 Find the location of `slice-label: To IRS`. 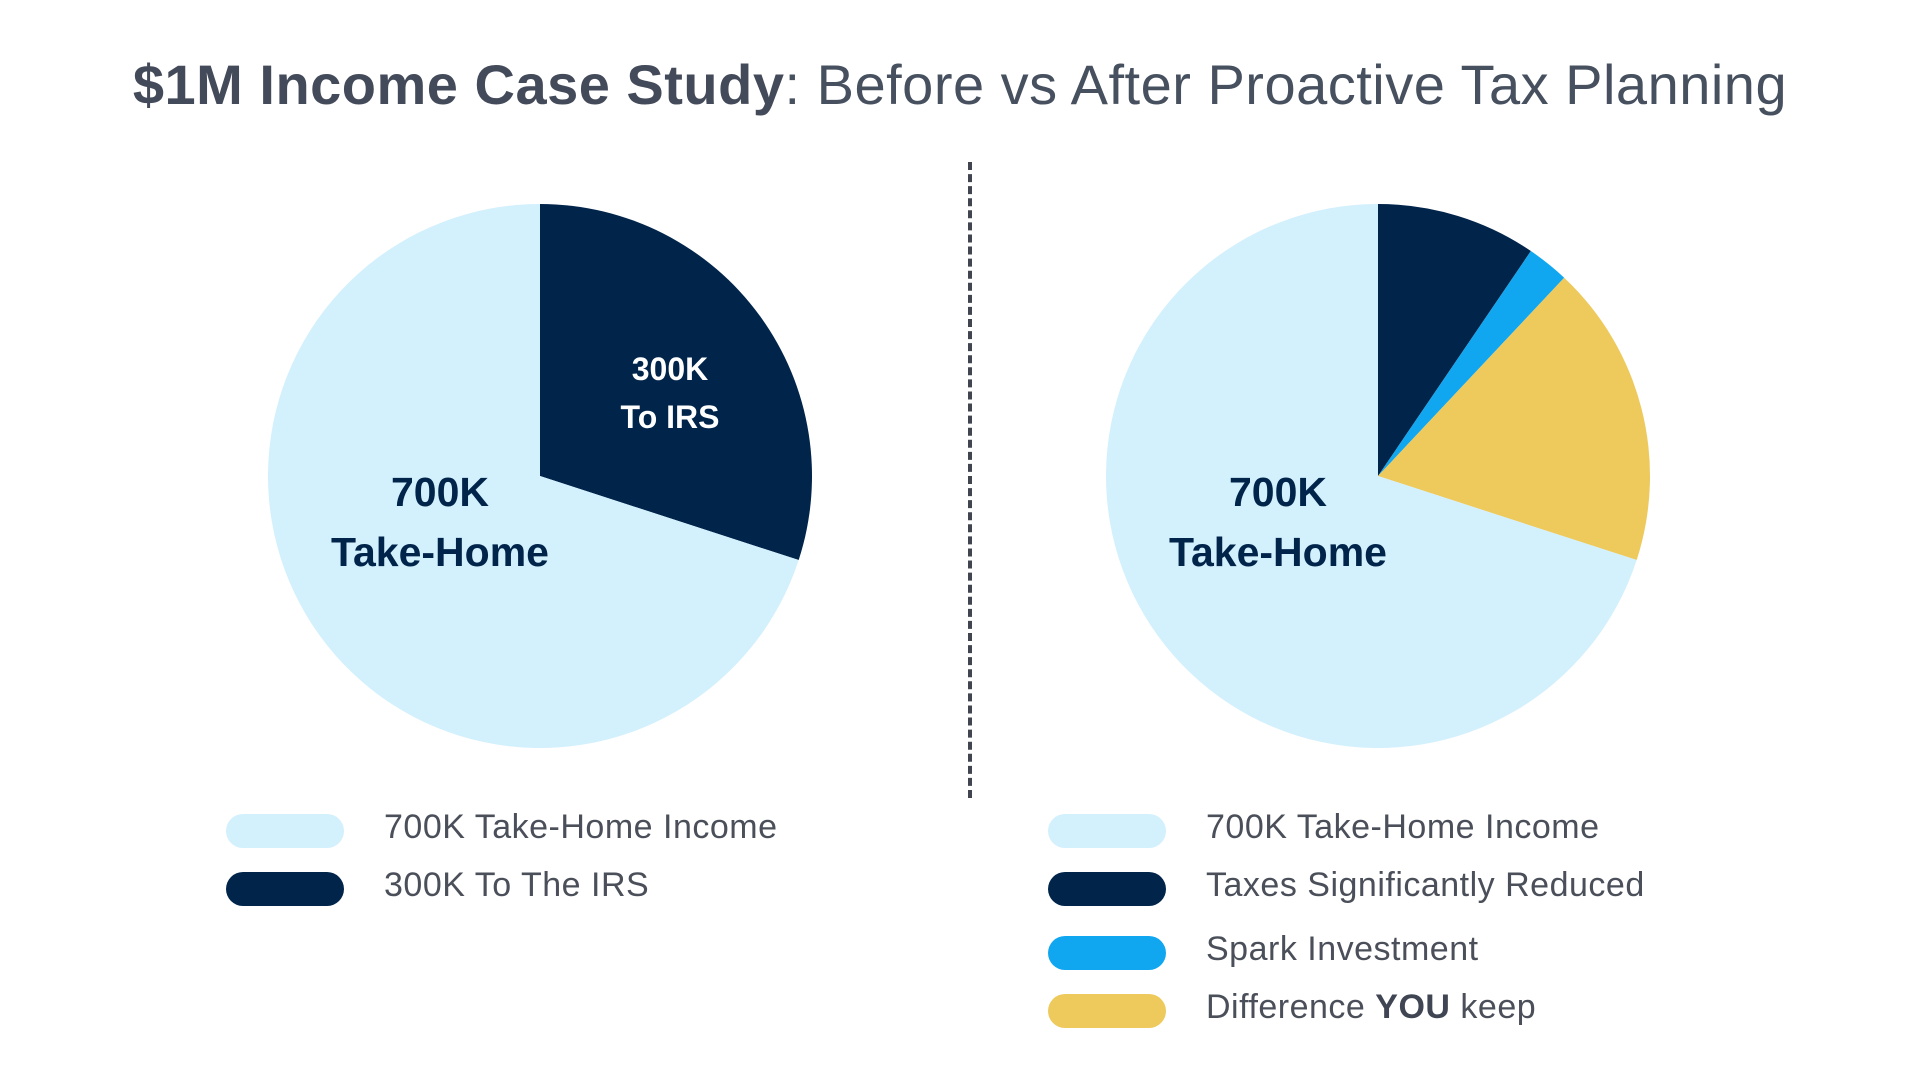

slice-label: To IRS is located at coordinates (670, 417).